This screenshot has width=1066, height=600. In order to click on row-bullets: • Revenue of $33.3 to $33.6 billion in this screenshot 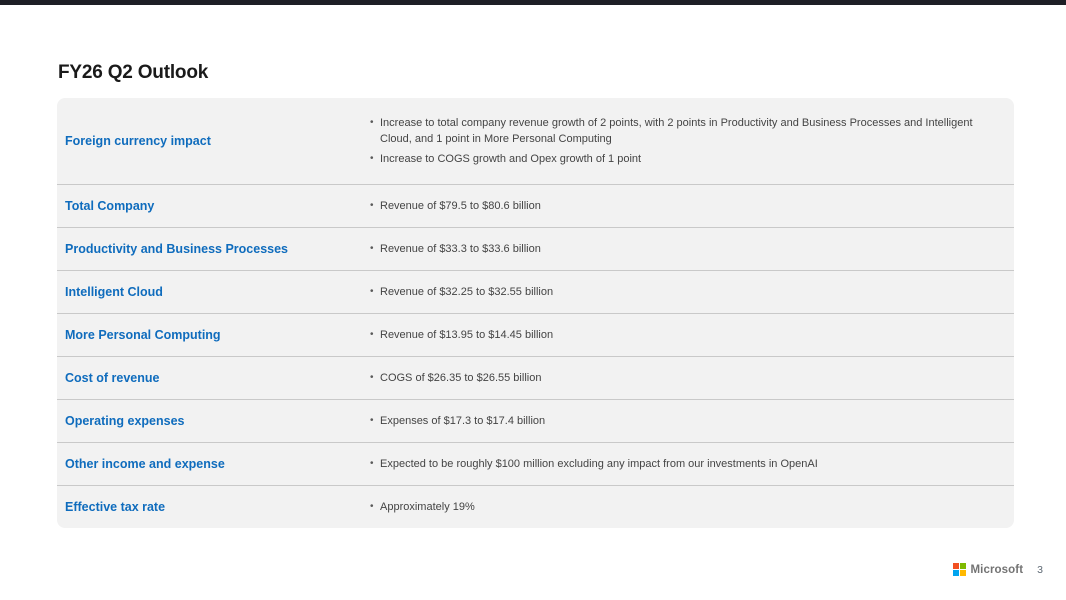, I will do `click(692, 249)`.